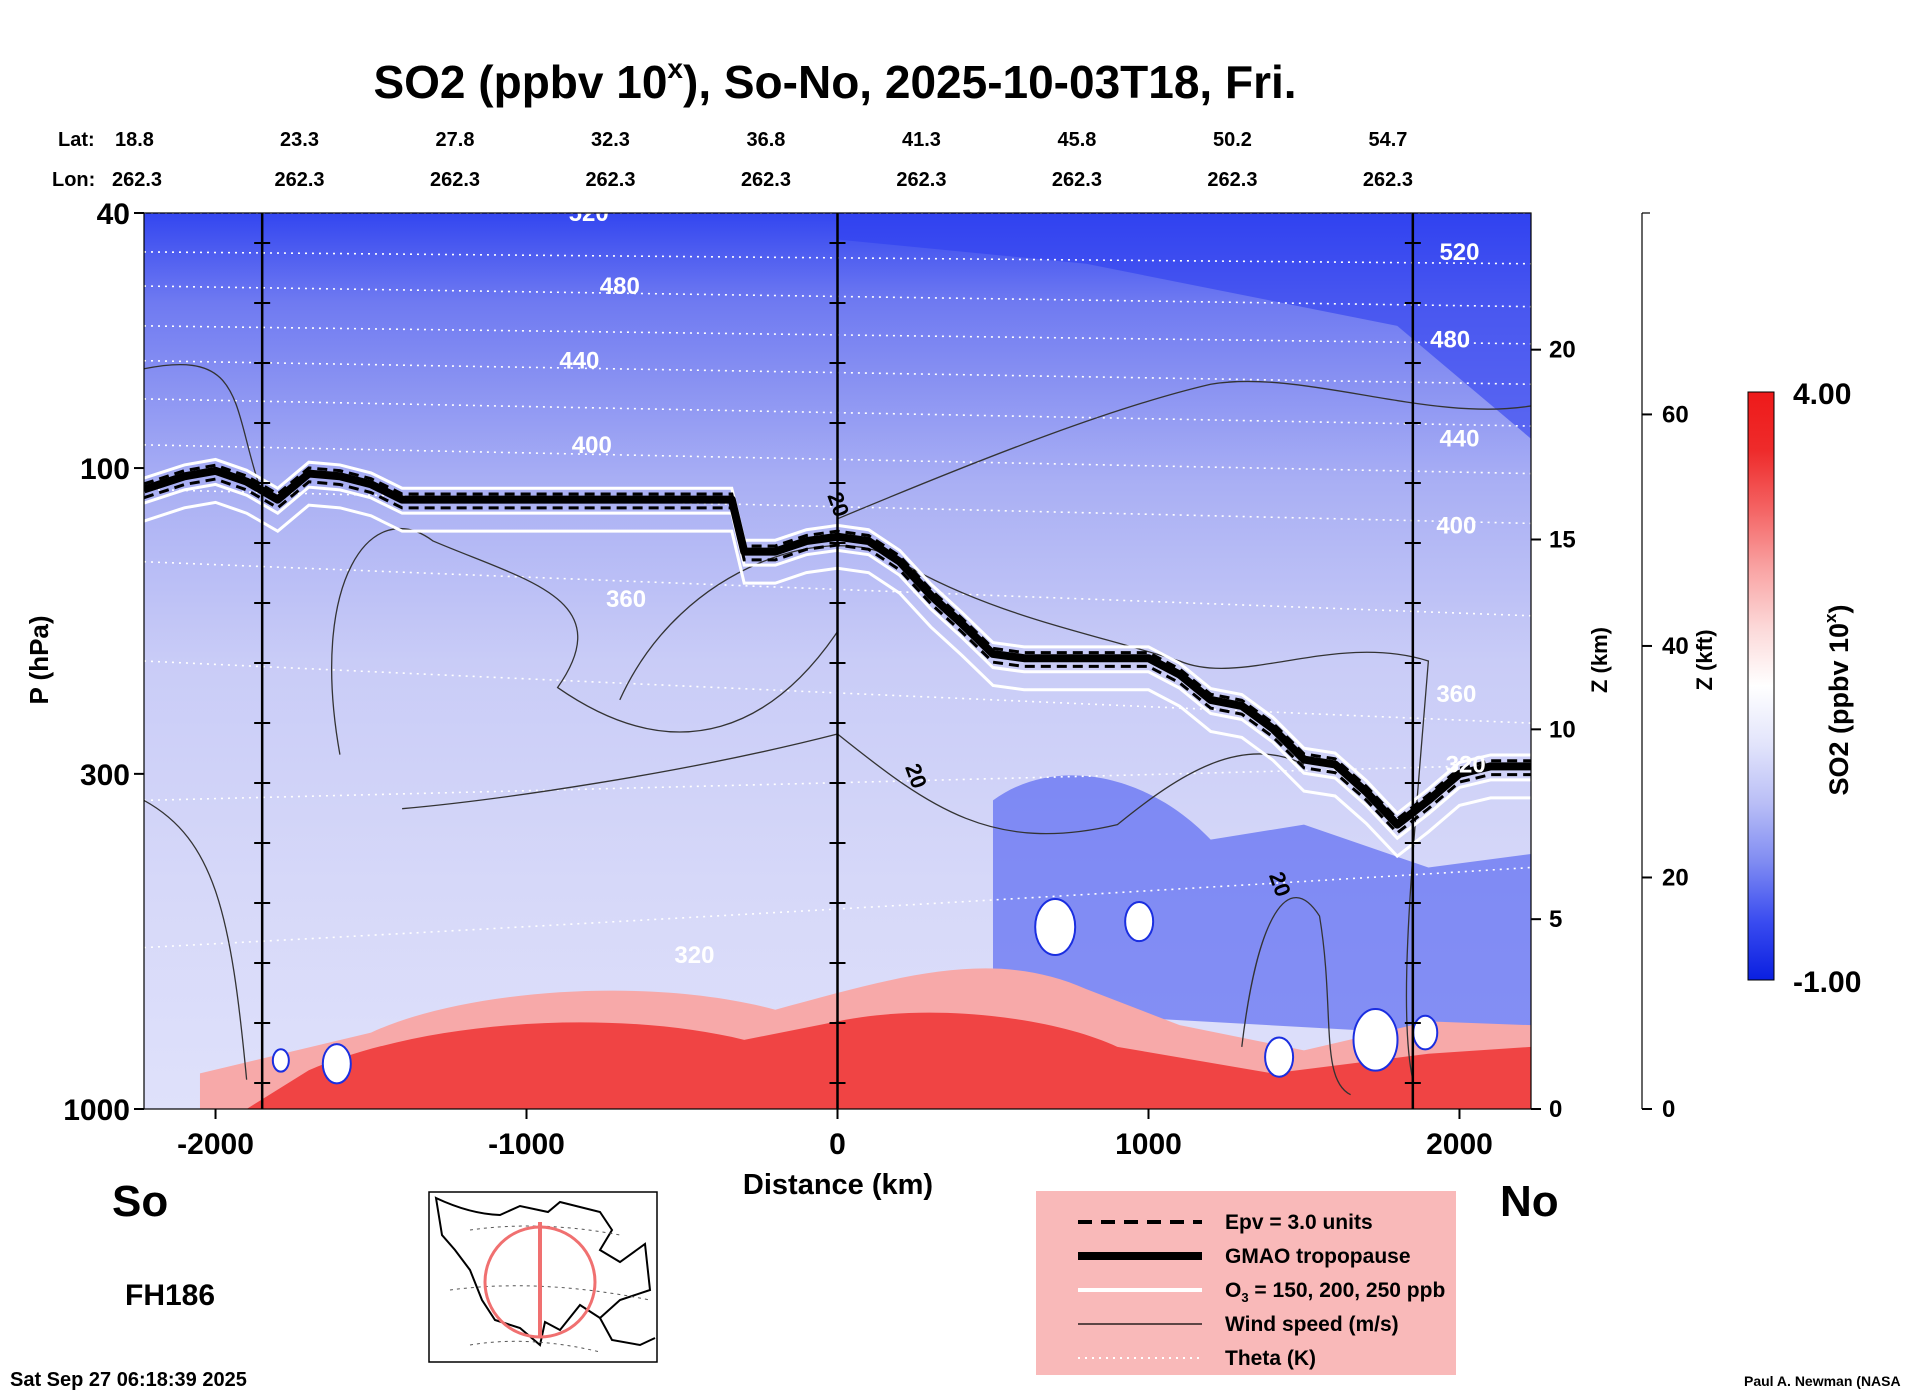 The width and height of the screenshot is (1926, 1394). I want to click on legend-label: Epv = 3.0 units, so click(1299, 1222).